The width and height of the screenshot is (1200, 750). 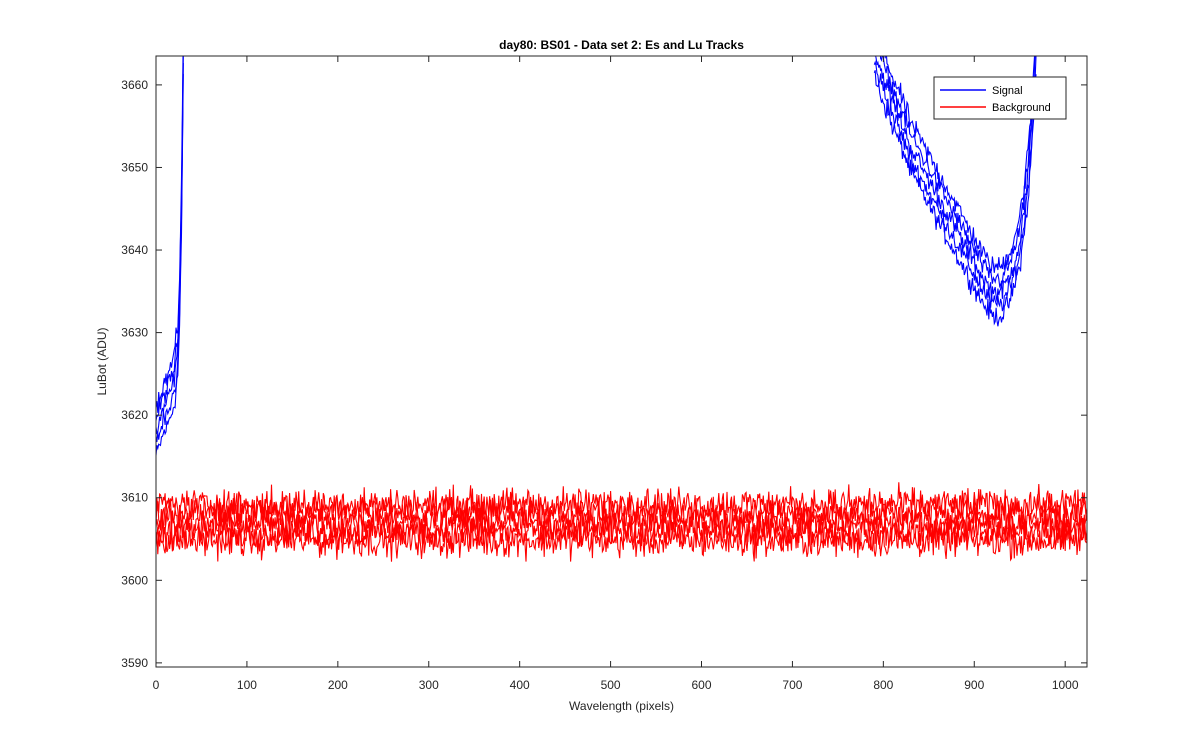 What do you see at coordinates (974, 685) in the screenshot?
I see `x-tick-label: 900` at bounding box center [974, 685].